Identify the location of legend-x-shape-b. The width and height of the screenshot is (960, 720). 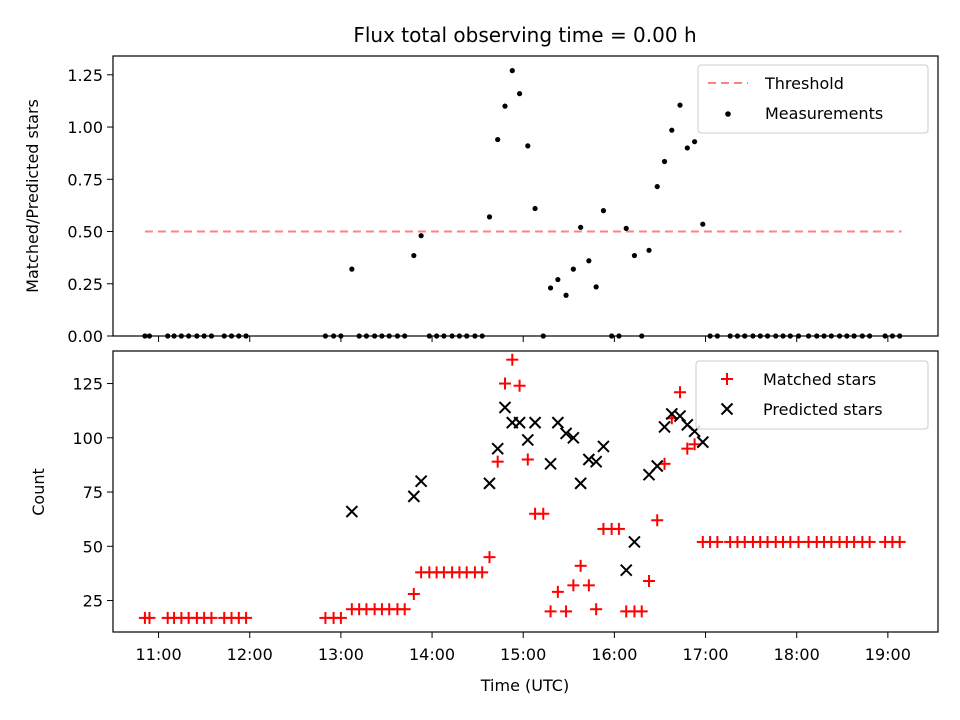
(727, 409).